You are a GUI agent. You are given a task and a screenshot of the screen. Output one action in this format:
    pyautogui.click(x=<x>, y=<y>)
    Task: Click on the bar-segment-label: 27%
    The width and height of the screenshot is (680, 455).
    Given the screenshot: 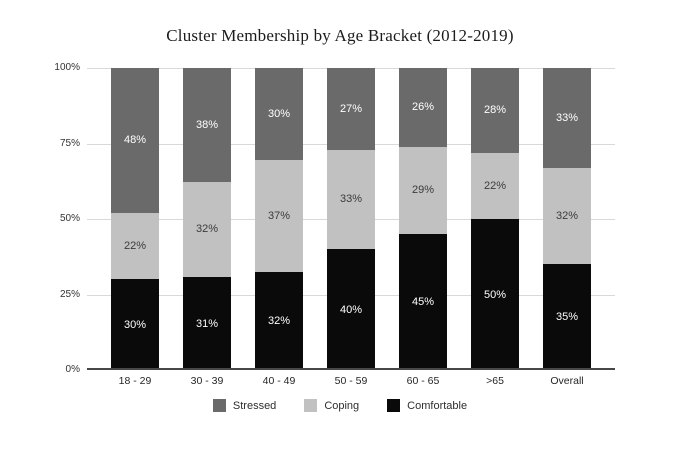 What is the action you would take?
    pyautogui.click(x=351, y=108)
    